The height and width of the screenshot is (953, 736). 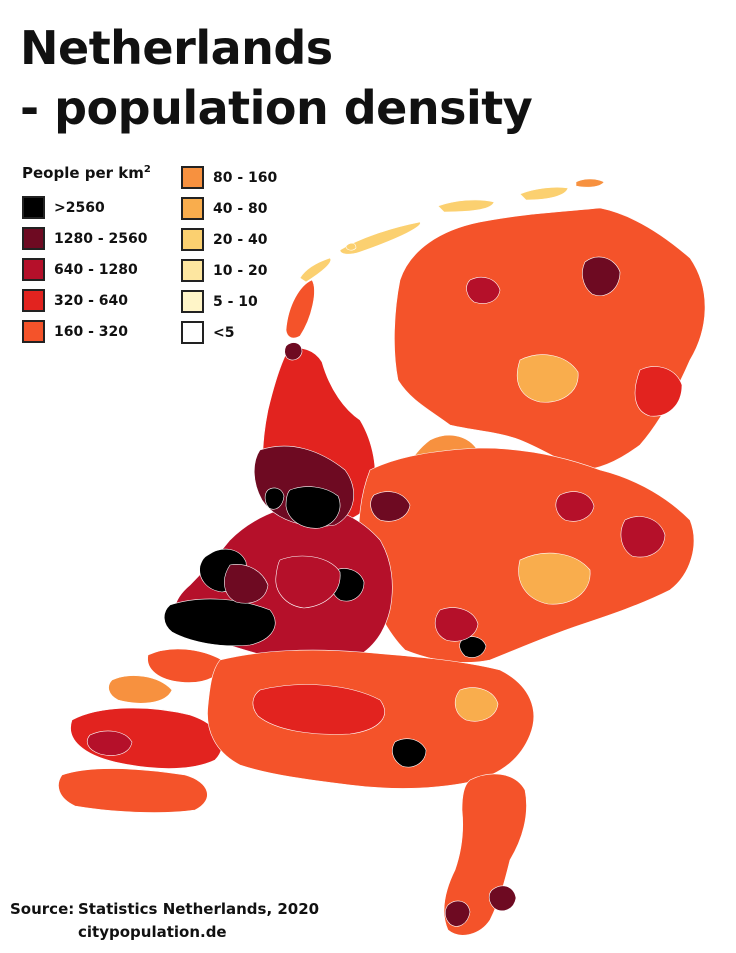 What do you see at coordinates (590, 183) in the screenshot?
I see `island-rottumeroog` at bounding box center [590, 183].